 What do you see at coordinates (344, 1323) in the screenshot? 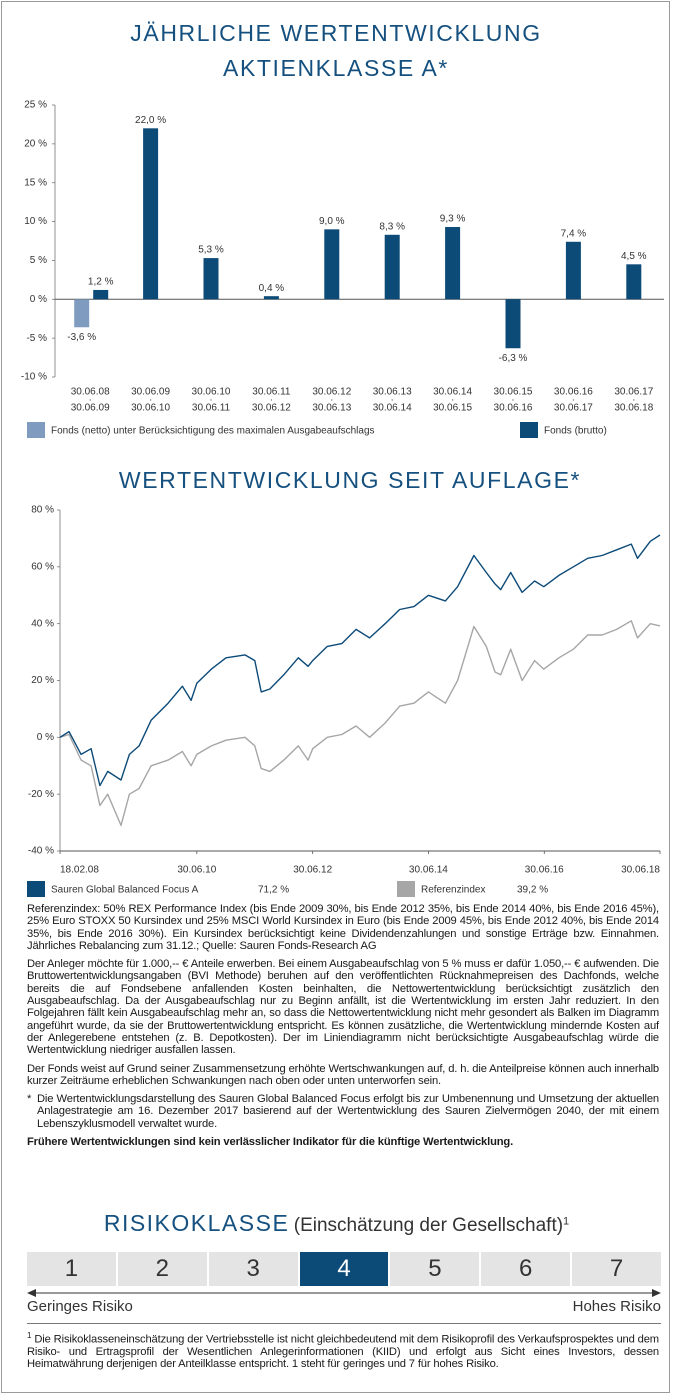
I see `separator` at bounding box center [344, 1323].